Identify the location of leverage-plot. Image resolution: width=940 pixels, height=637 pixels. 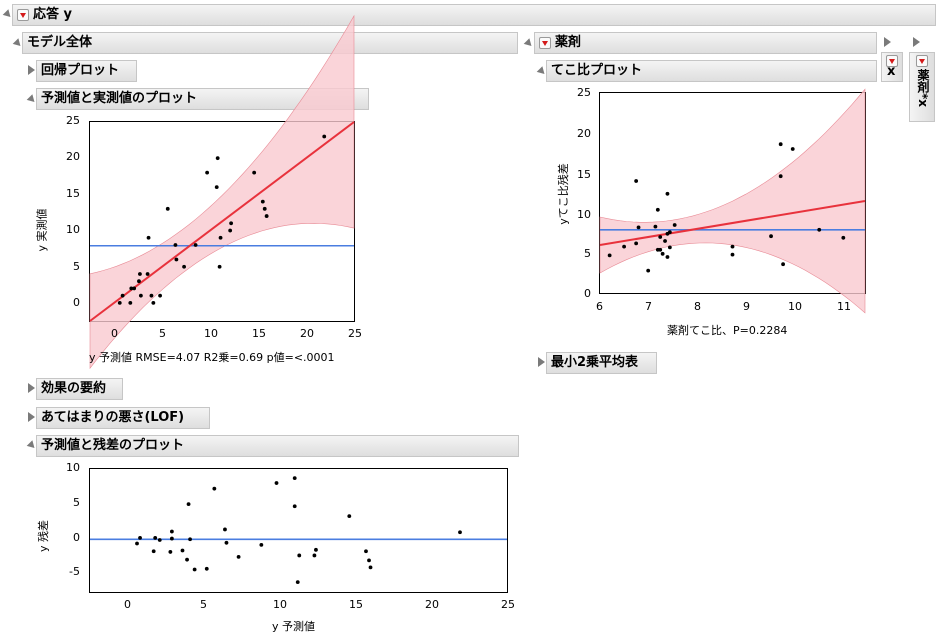
(732, 201).